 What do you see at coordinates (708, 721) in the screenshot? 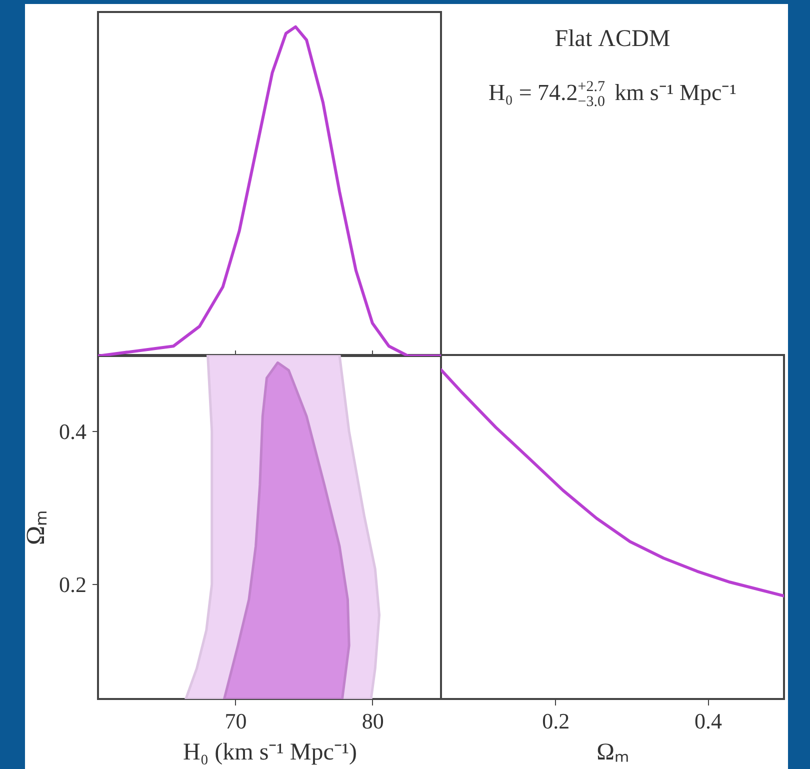
I see `x-tick-label: 0.4` at bounding box center [708, 721].